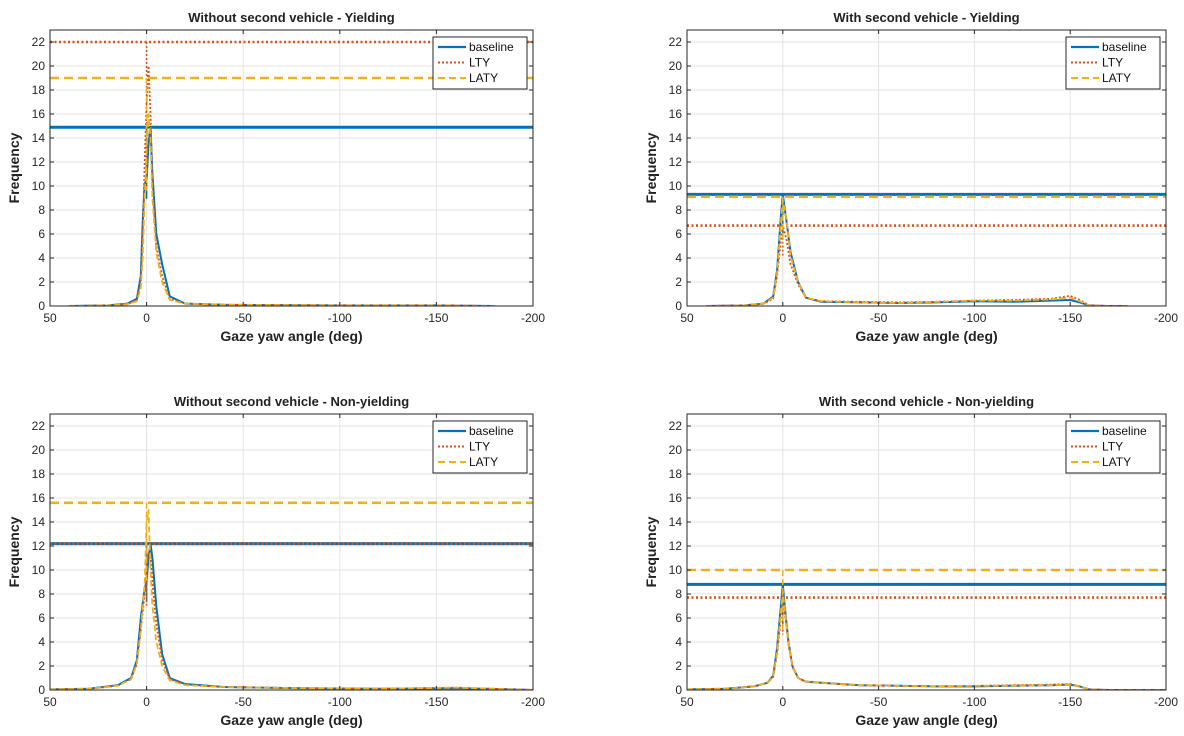  Describe the element at coordinates (41, 234) in the screenshot. I see `y-tick-label: 6` at that location.